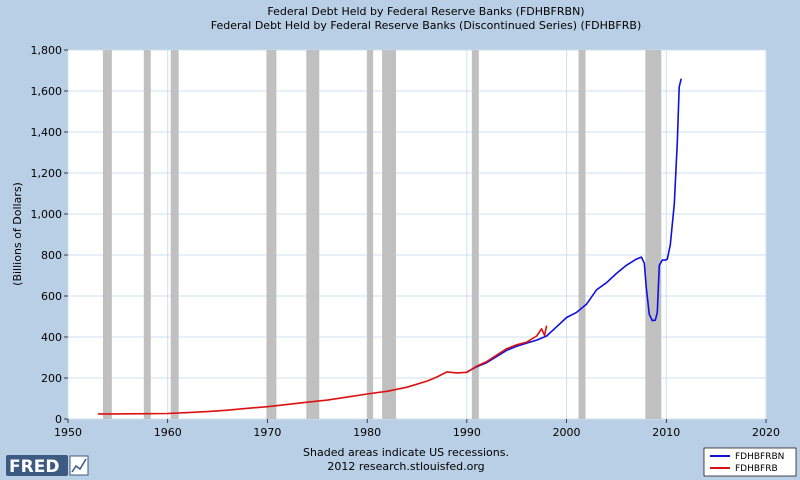 Image resolution: width=800 pixels, height=480 pixels. I want to click on fred-logo: FRED, so click(47, 466).